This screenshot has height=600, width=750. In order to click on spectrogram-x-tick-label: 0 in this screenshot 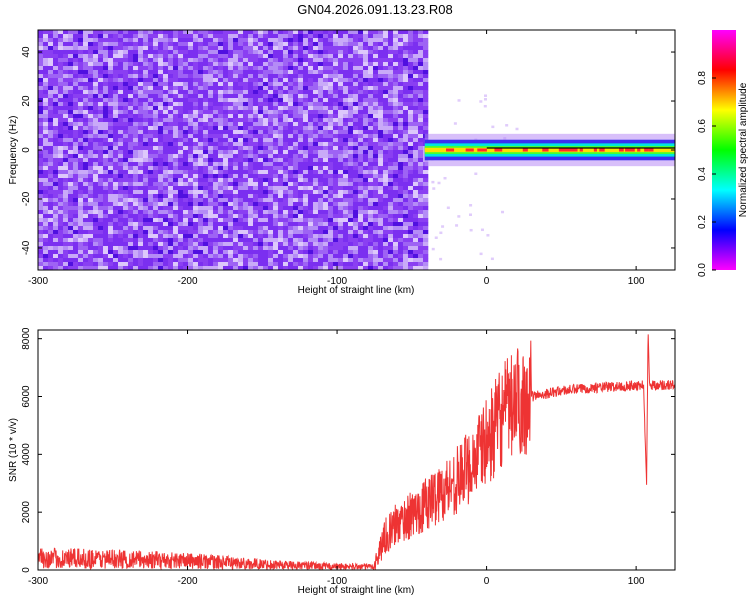, I will do `click(487, 281)`.